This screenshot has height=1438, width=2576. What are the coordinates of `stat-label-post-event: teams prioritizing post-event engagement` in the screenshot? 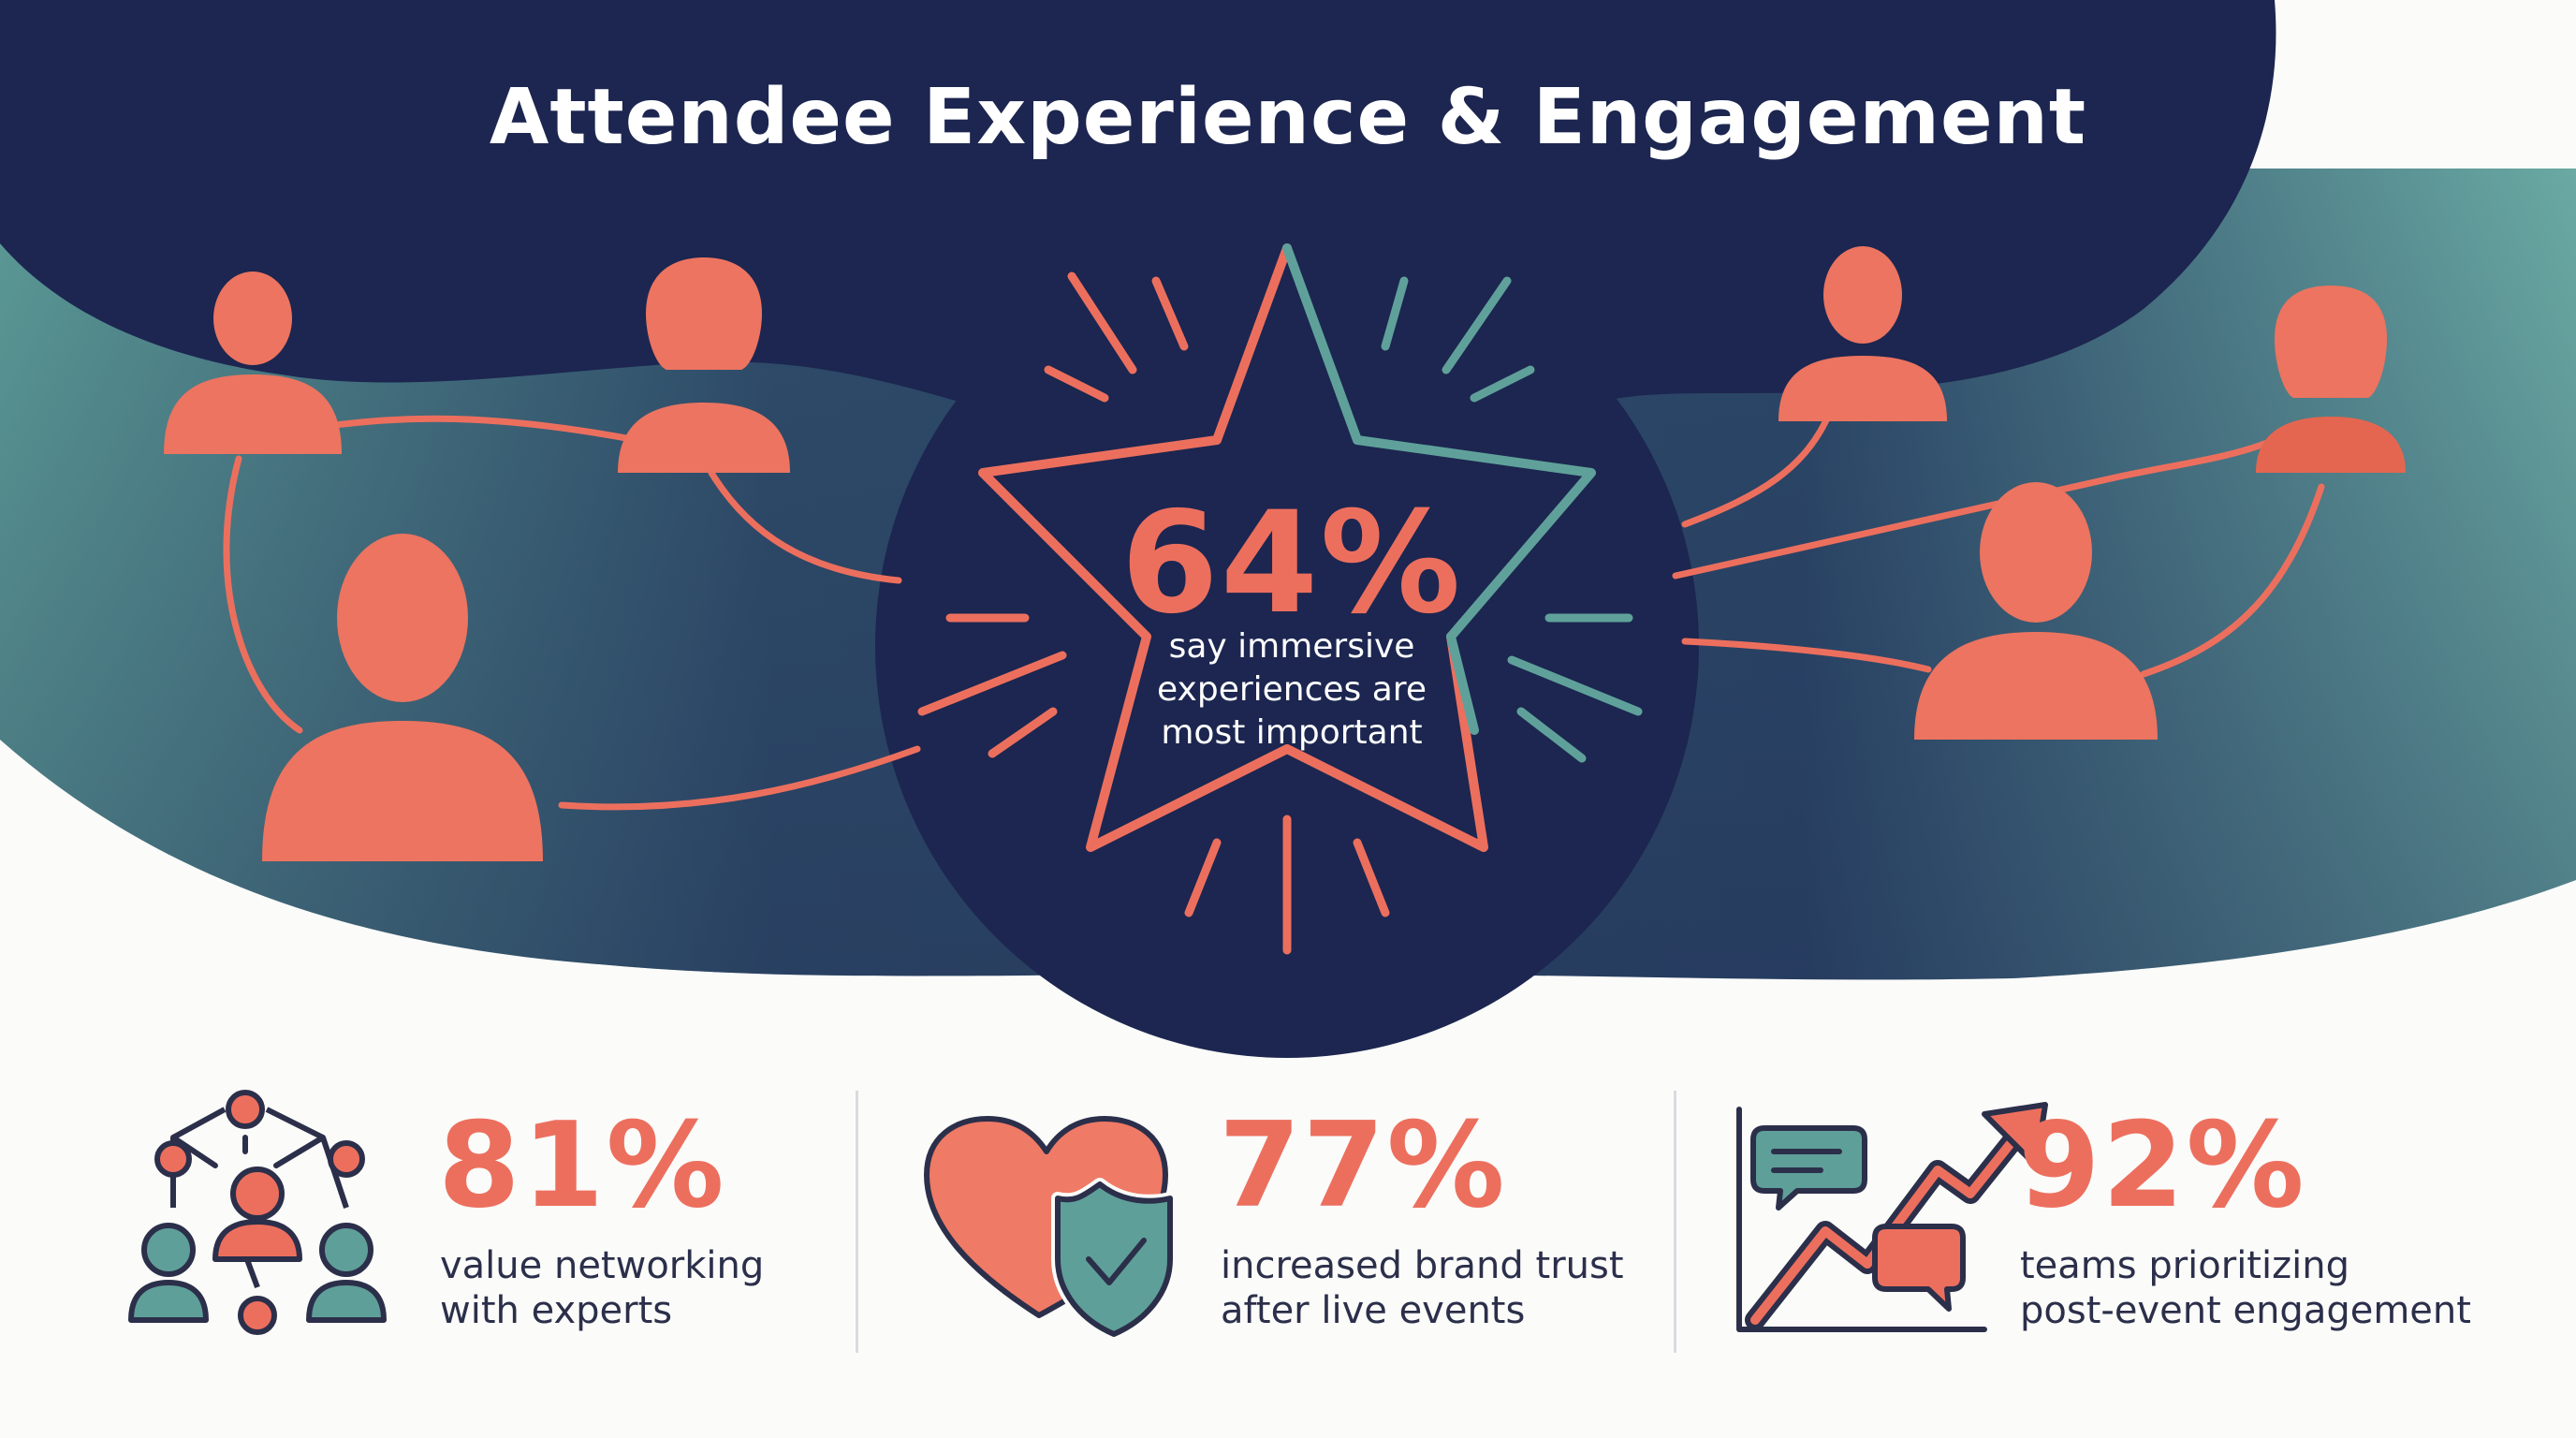 It's located at (2245, 1288).